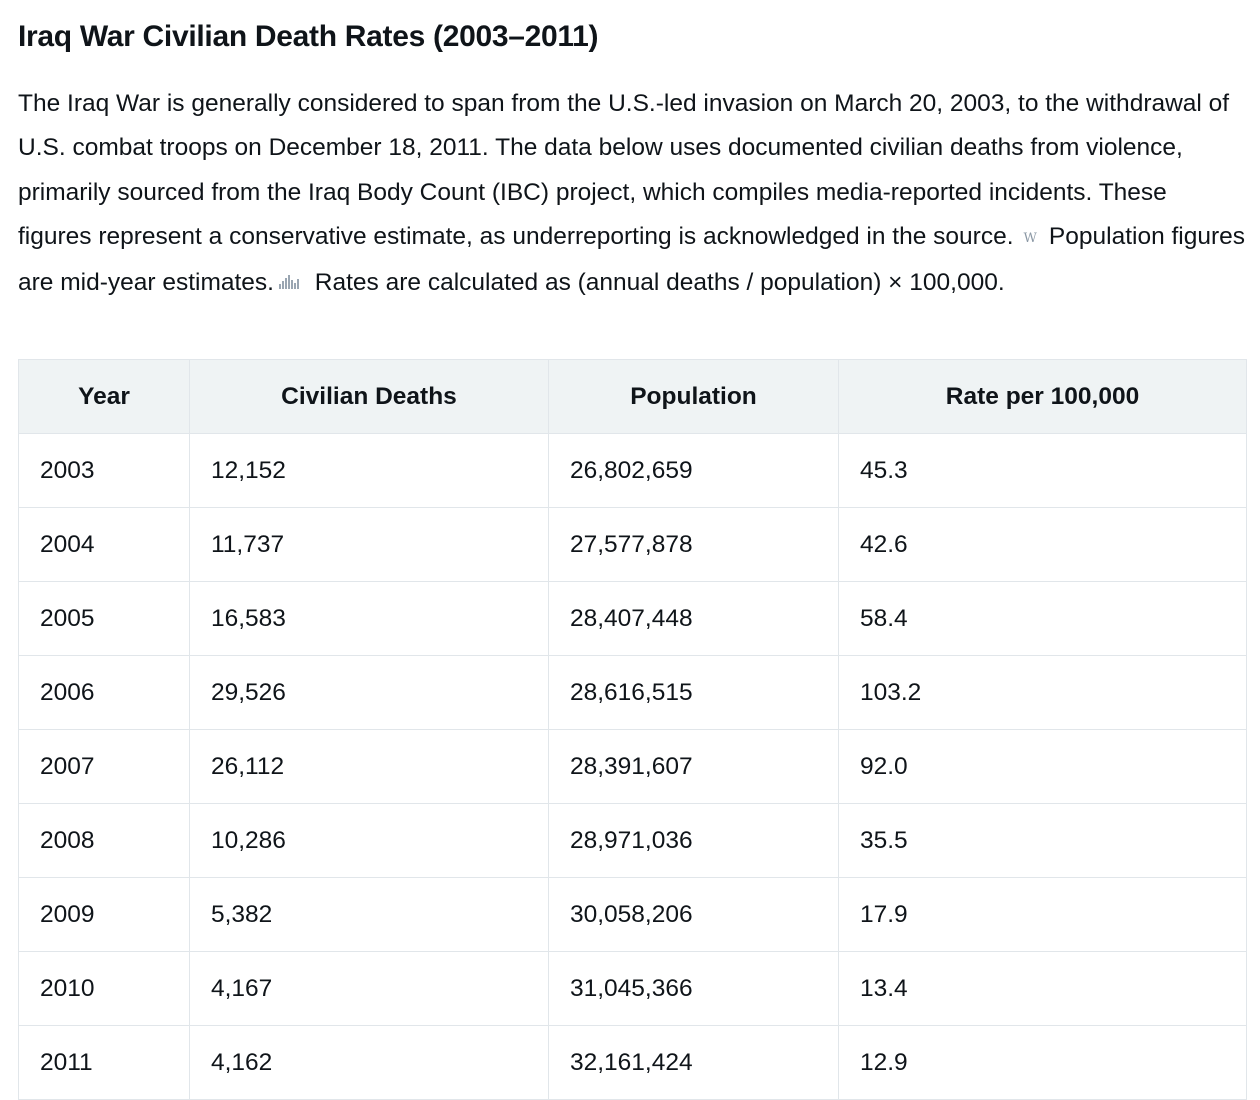 The height and width of the screenshot is (1100, 1260). Describe the element at coordinates (1042, 692) in the screenshot. I see `cell-rate: 103.2` at that location.